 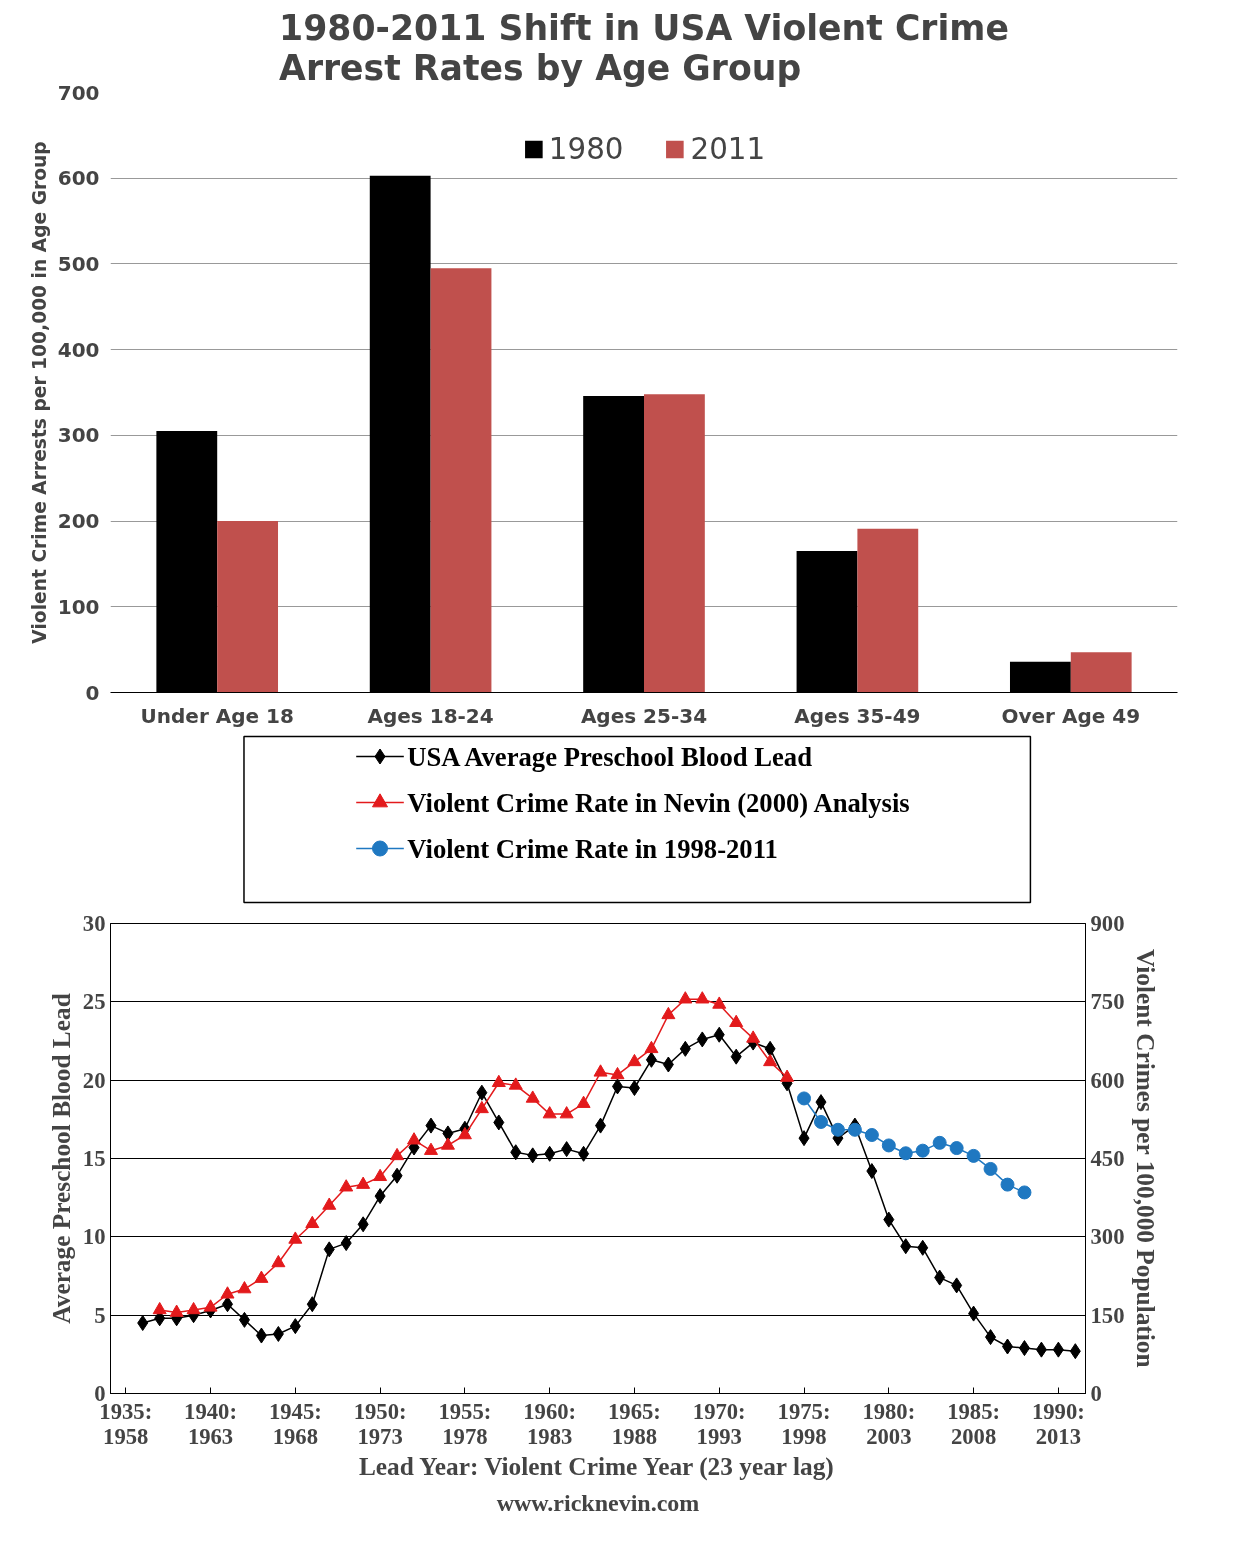 What do you see at coordinates (857, 715) in the screenshot?
I see `x-tick-label: Ages 35-49` at bounding box center [857, 715].